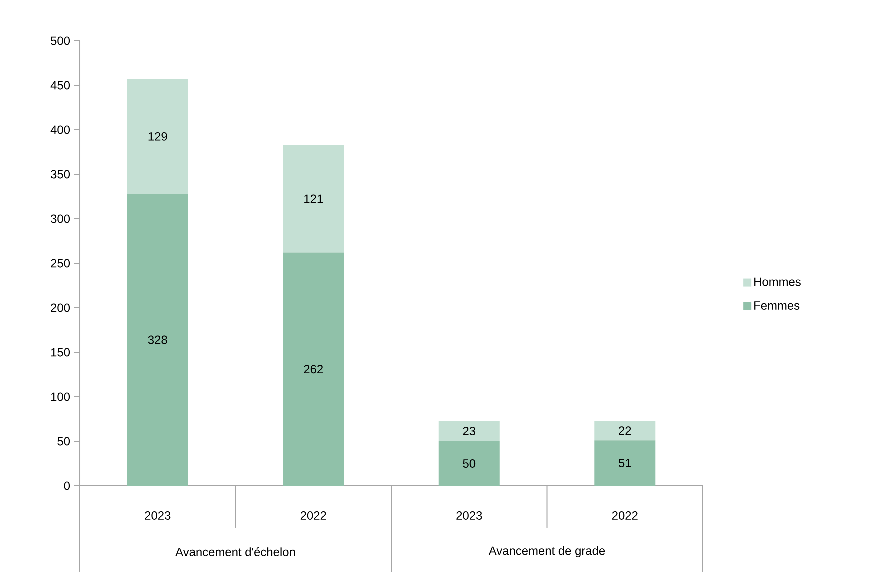 The height and width of the screenshot is (572, 869). I want to click on y-tick-label: 450, so click(60, 85).